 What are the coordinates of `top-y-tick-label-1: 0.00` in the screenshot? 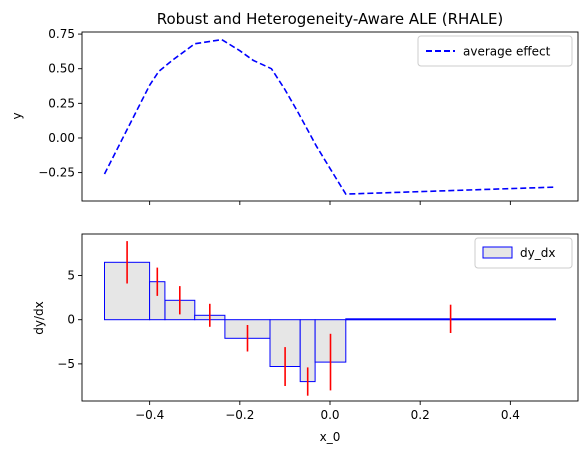 It's located at (61, 138).